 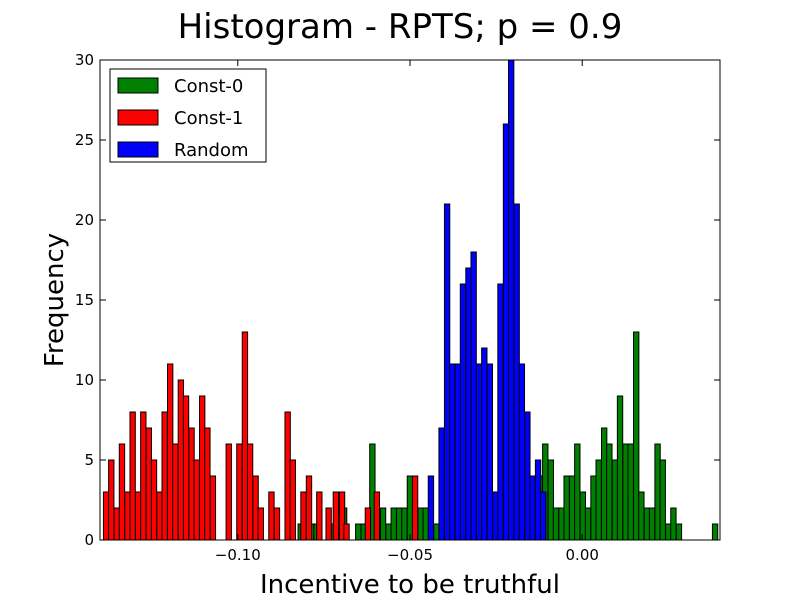 I want to click on y-tick-label-2: 10, so click(x=84, y=380).